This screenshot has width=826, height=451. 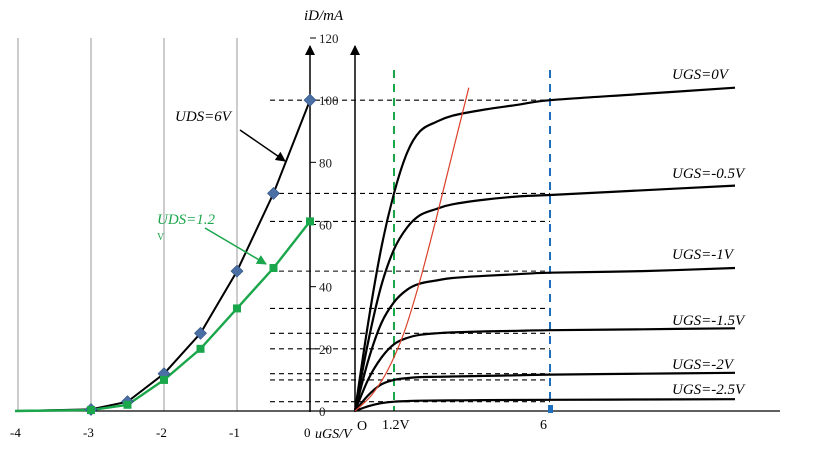 What do you see at coordinates (325, 349) in the screenshot?
I see `y-tick-label: 20` at bounding box center [325, 349].